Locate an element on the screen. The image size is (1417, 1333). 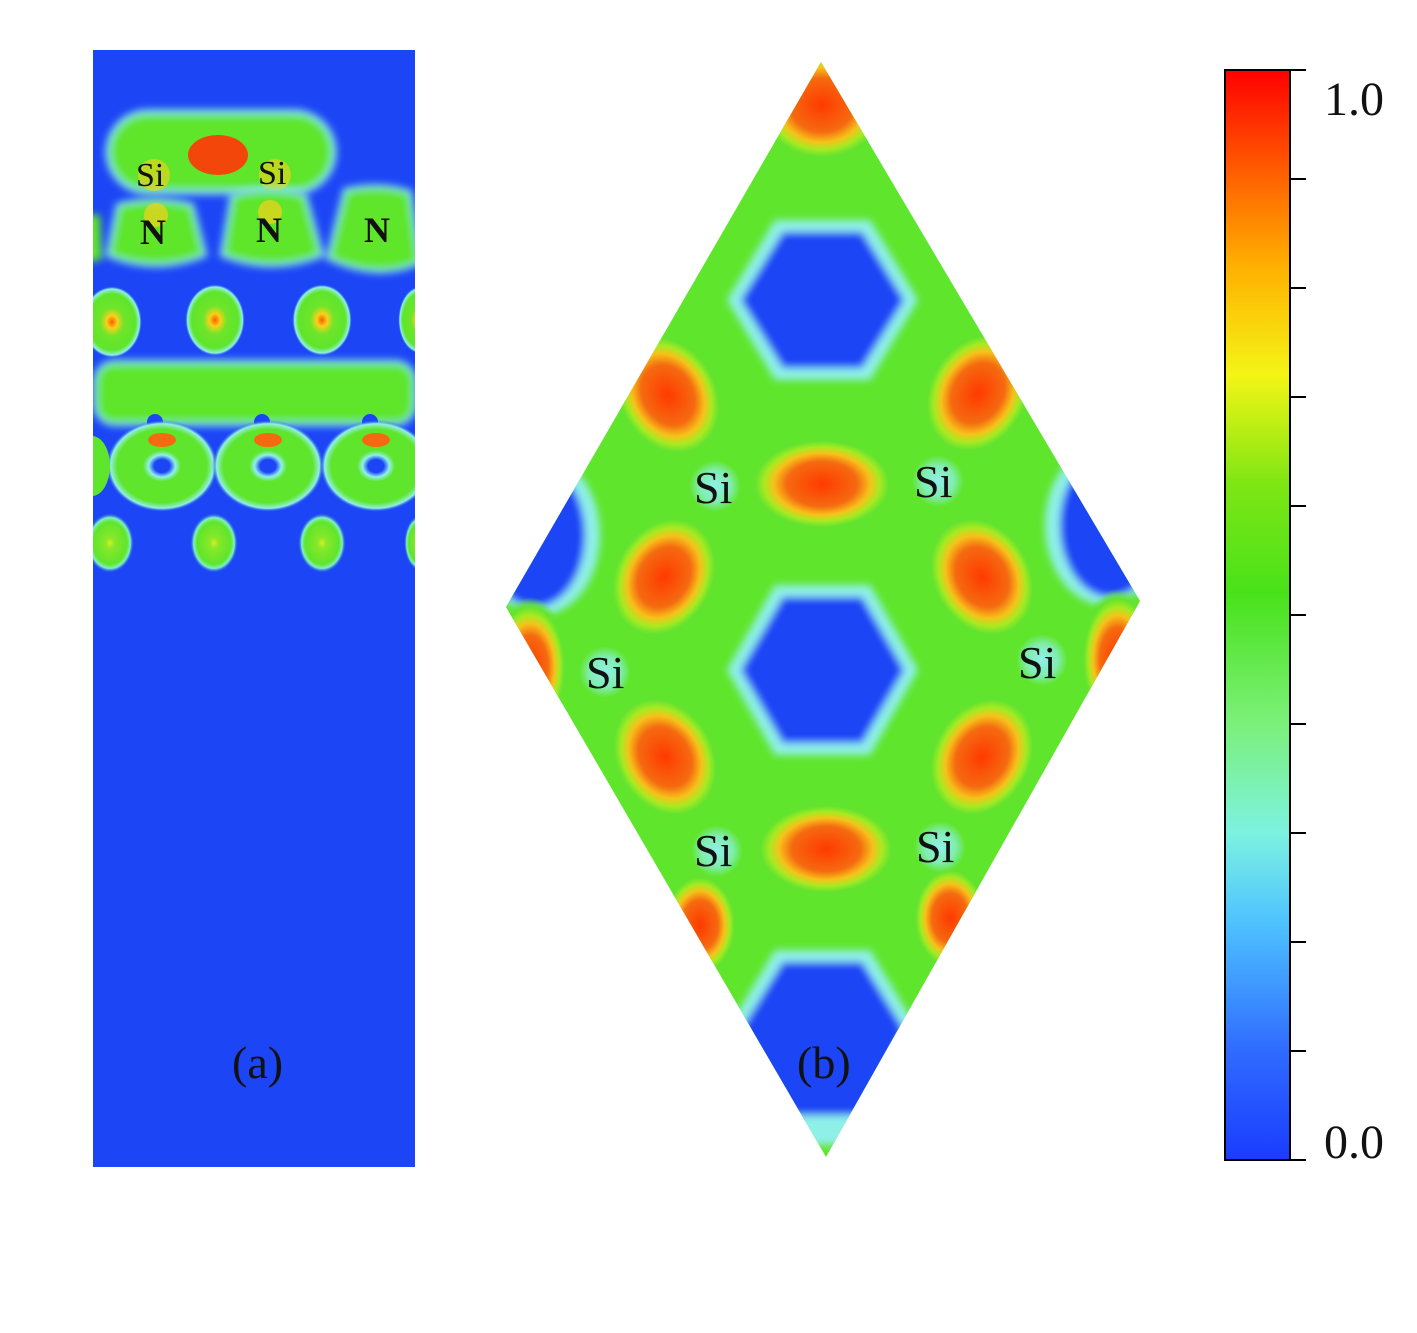
atom-label-b-5: Si is located at coordinates (713, 850).